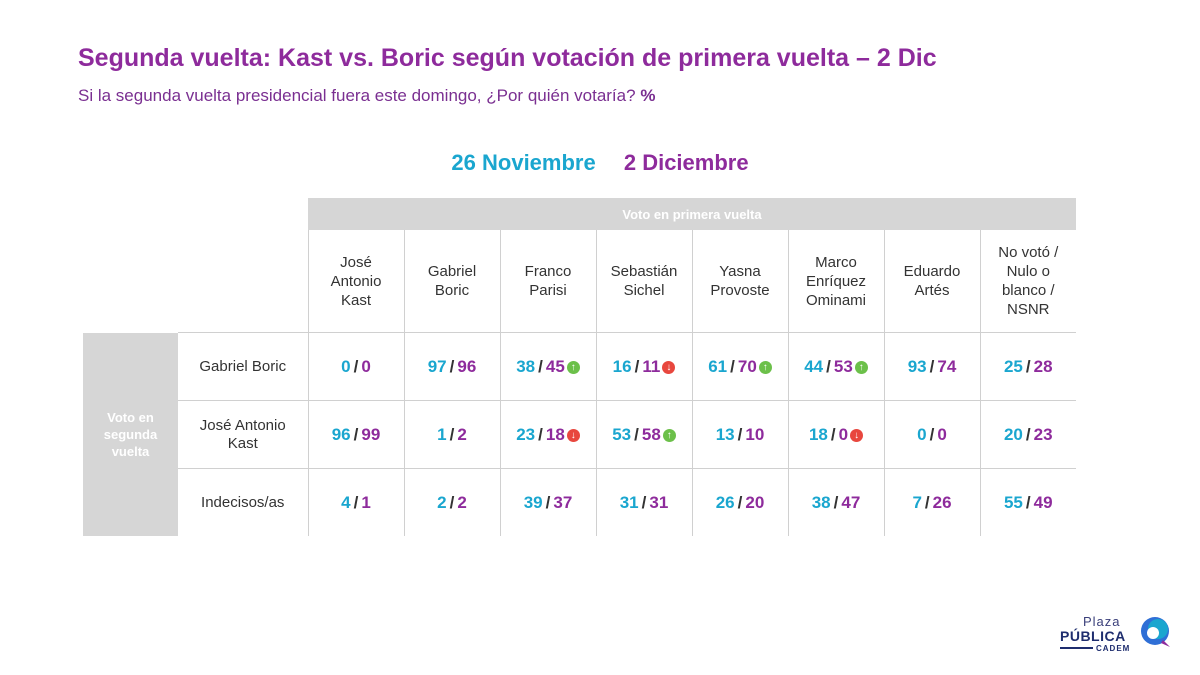 Image resolution: width=1200 pixels, height=675 pixels. I want to click on column-header-line: Artés, so click(932, 290).